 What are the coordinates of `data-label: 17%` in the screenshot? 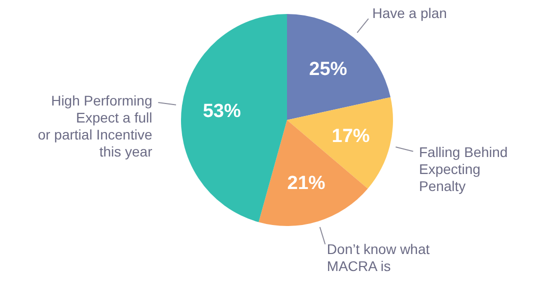 It's located at (351, 136).